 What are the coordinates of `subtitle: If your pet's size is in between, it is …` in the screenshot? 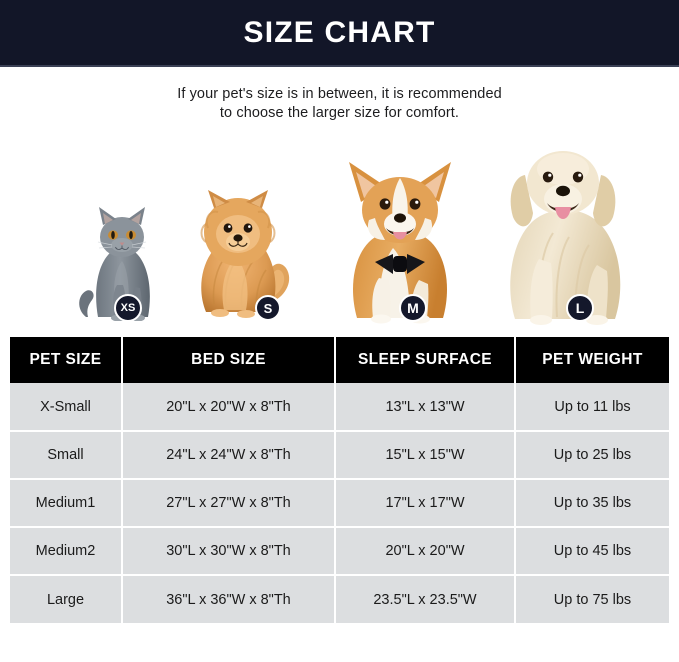 It's located at (339, 95).